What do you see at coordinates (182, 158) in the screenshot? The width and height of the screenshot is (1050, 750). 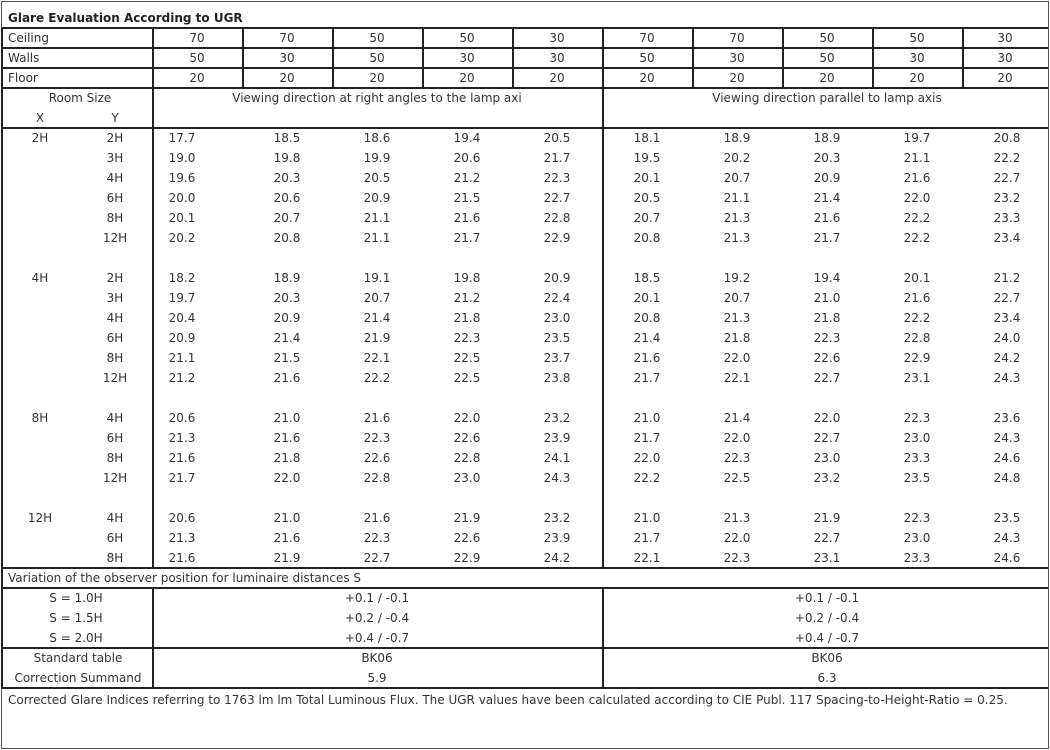 I see `ugr-value: 19.0` at bounding box center [182, 158].